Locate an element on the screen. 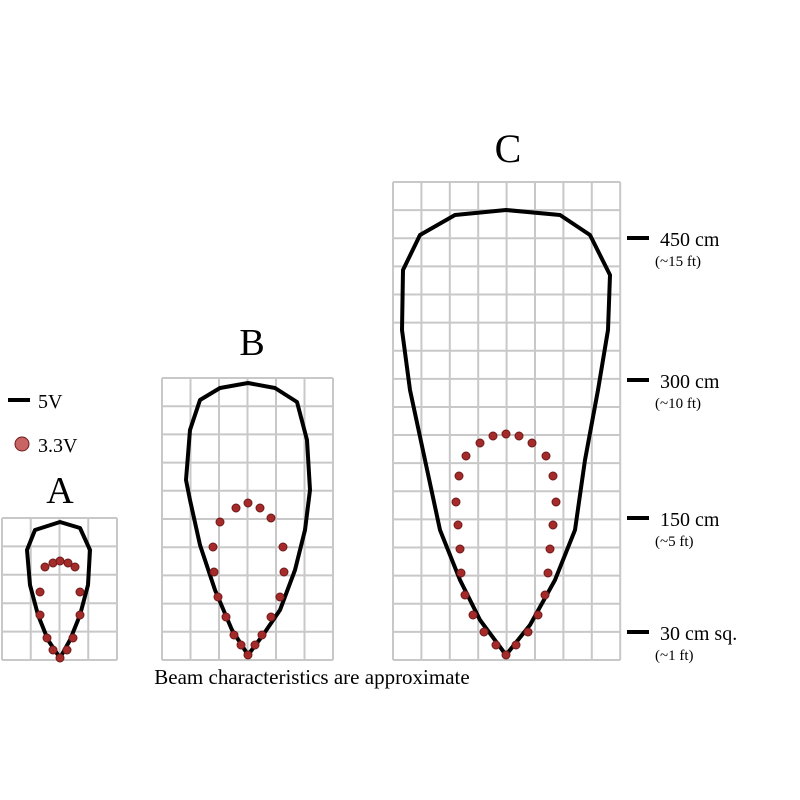 The image size is (800, 800). scale-distance: 30 cm sq. is located at coordinates (698, 634).